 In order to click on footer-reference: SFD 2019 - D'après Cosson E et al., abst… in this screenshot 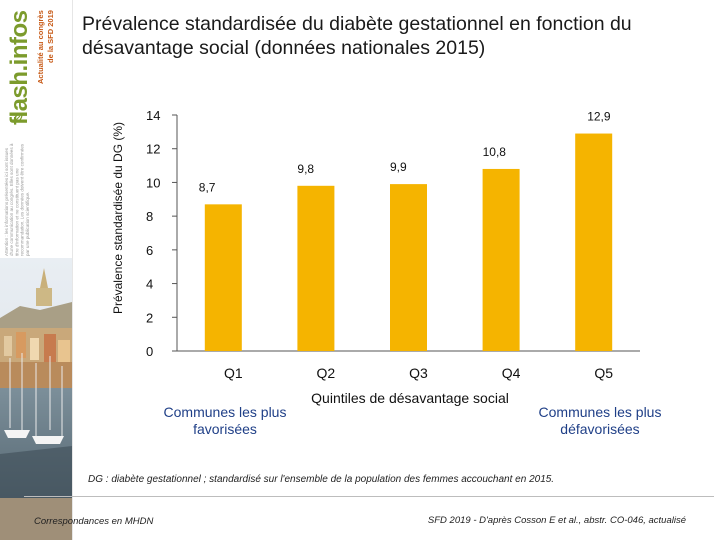, I will do `click(556, 520)`.